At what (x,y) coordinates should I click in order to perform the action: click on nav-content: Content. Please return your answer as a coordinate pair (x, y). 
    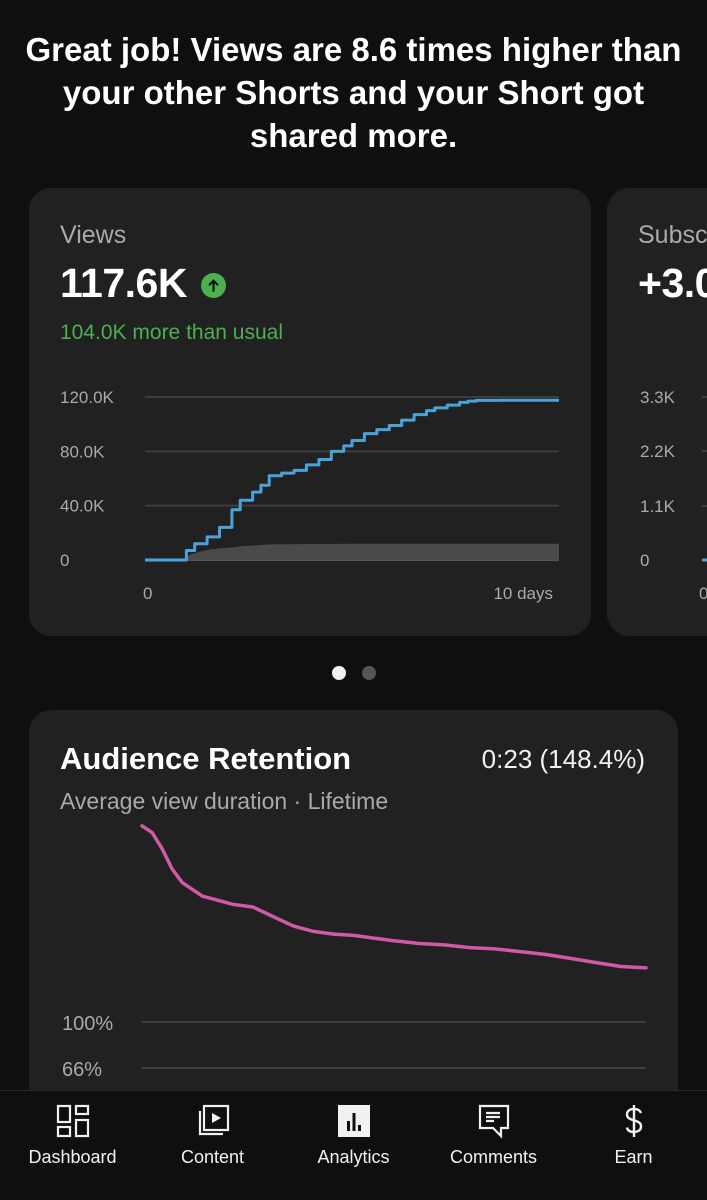
    Looking at the image, I should click on (212, 1145).